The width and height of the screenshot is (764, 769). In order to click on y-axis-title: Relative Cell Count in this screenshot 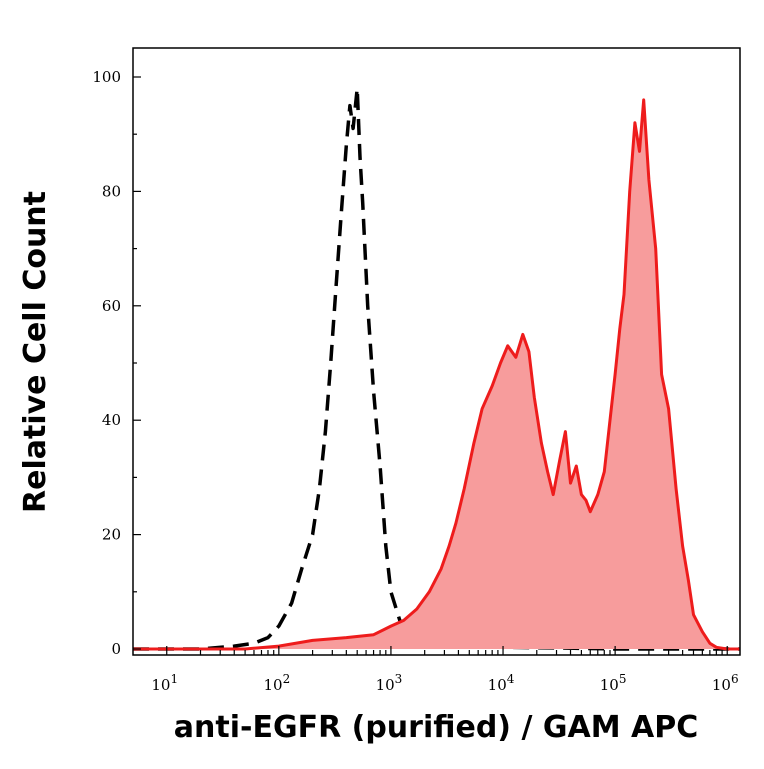, I will do `click(35, 352)`.